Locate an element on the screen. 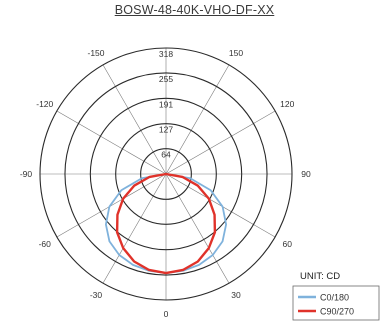 The height and width of the screenshot is (327, 389). ring-label: 318 is located at coordinates (166, 54).